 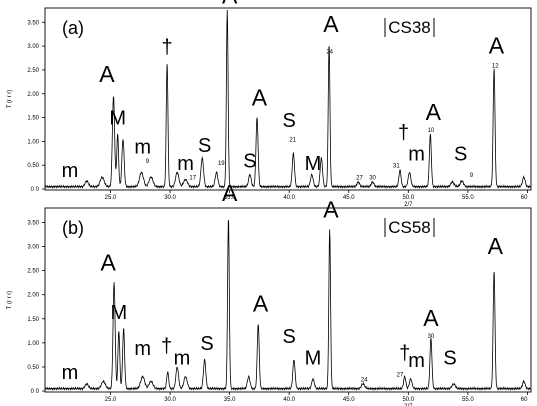 What do you see at coordinates (292, 140) in the screenshot?
I see `peak-number: 21` at bounding box center [292, 140].